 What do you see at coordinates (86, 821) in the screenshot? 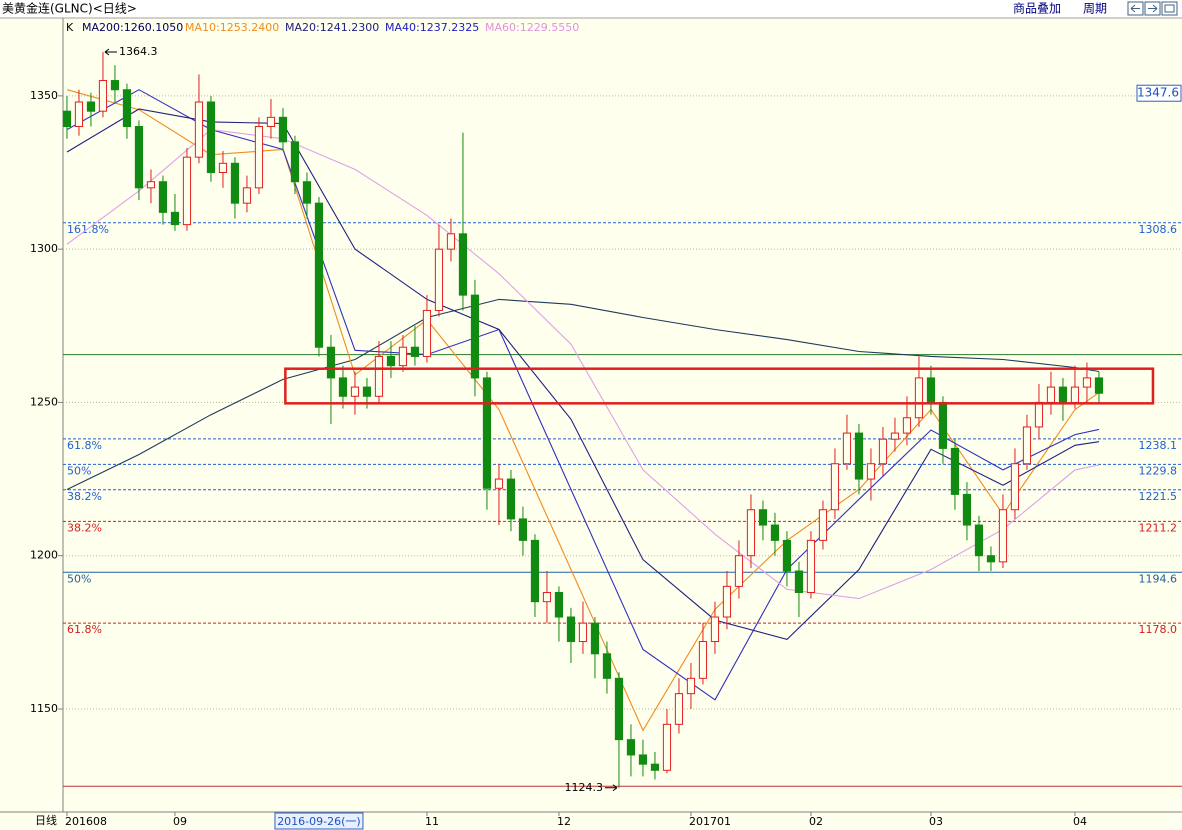
I see `x-tick-label: 201608` at bounding box center [86, 821].